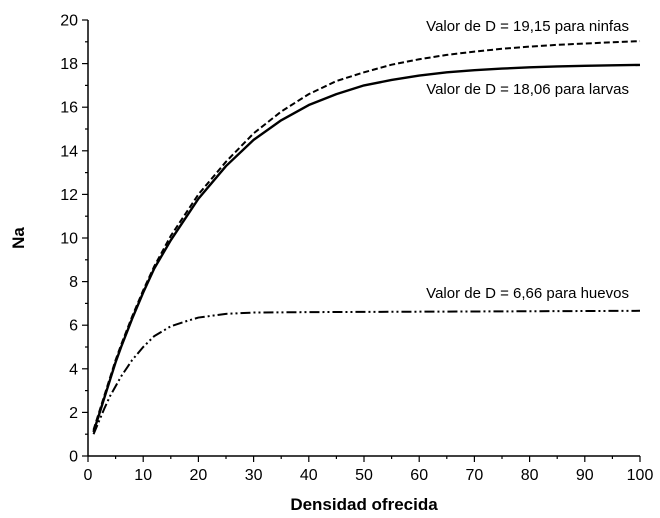  Describe the element at coordinates (69, 21) in the screenshot. I see `y-tick-label: 20` at that location.